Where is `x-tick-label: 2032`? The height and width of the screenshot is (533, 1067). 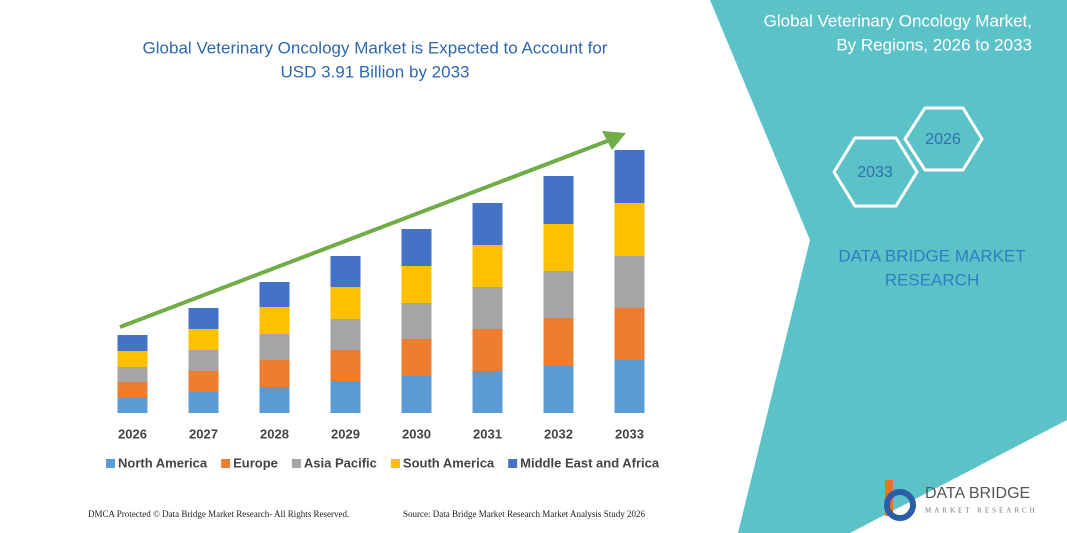 x-tick-label: 2032 is located at coordinates (558, 433).